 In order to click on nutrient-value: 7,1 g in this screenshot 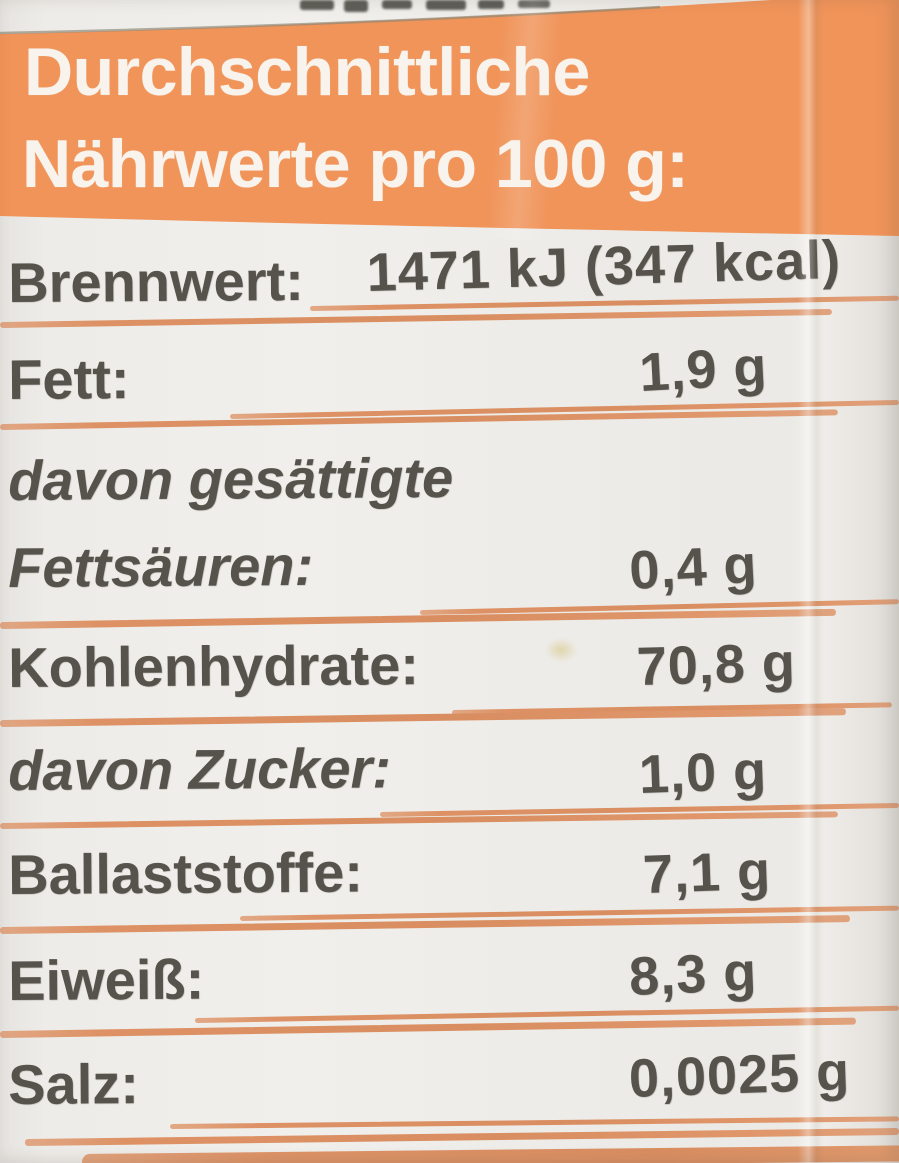, I will do `click(706, 872)`.